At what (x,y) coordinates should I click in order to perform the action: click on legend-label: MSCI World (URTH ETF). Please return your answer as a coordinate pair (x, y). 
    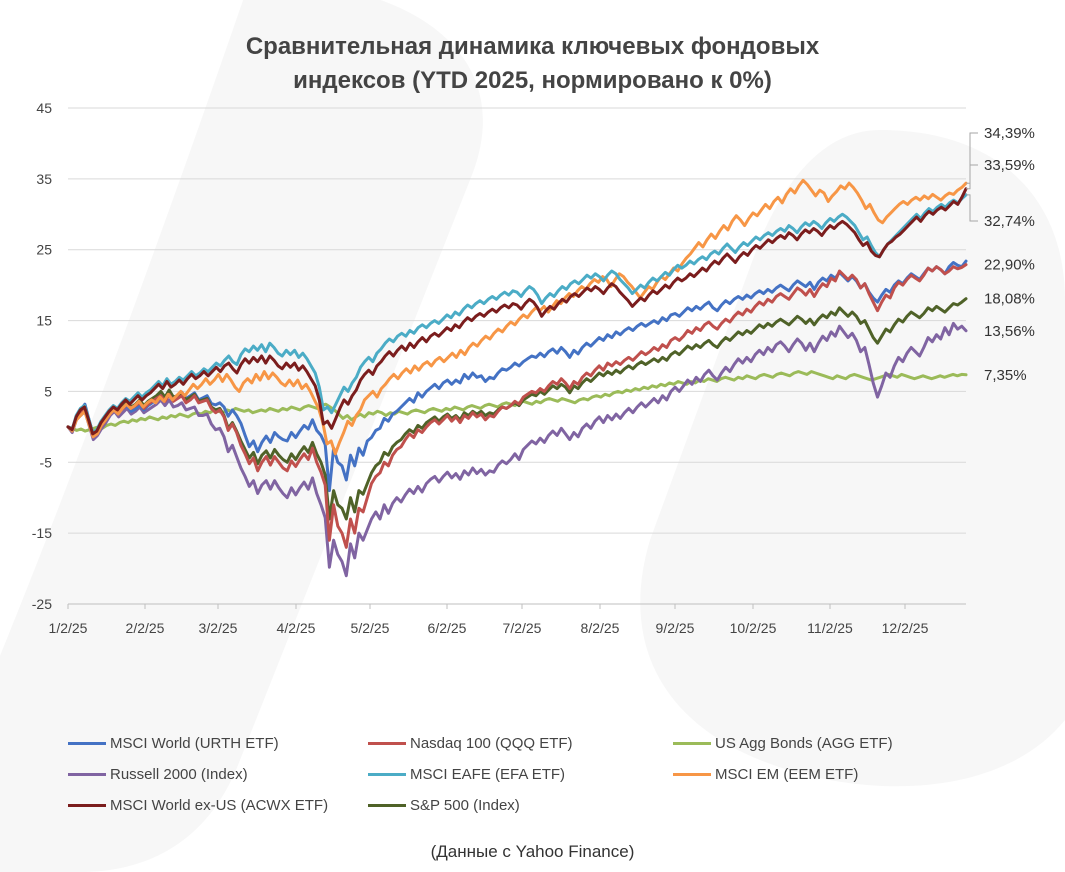
    Looking at the image, I should click on (194, 743).